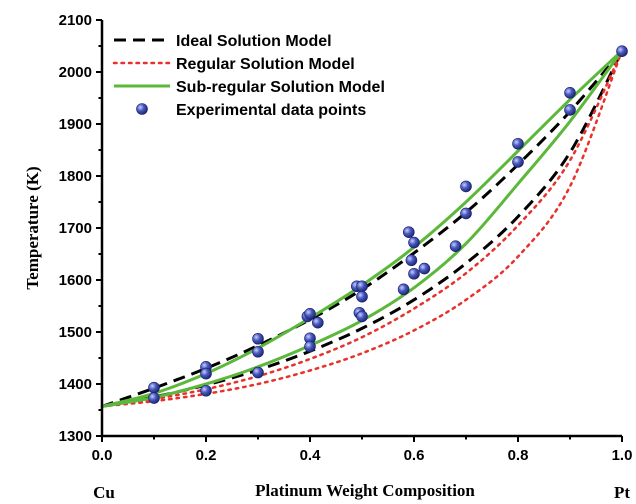 The image size is (636, 504). I want to click on y-tick-label: 1700, so click(75, 228).